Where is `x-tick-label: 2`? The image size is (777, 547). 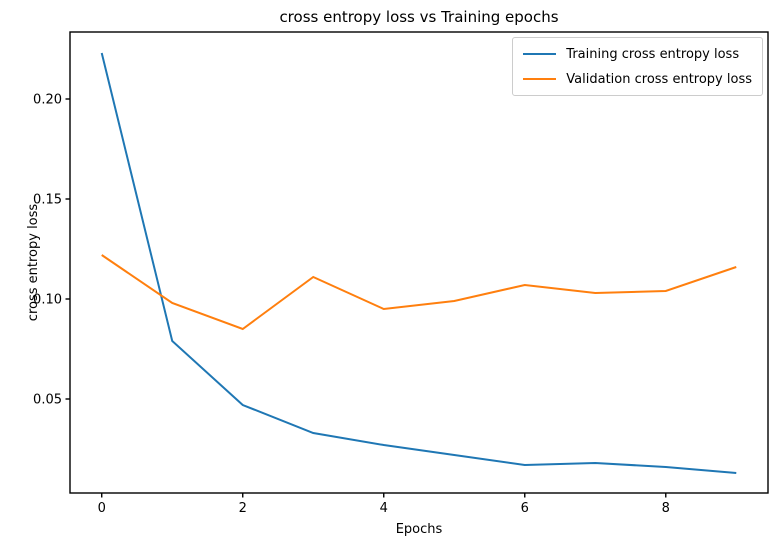 x-tick-label: 2 is located at coordinates (243, 508).